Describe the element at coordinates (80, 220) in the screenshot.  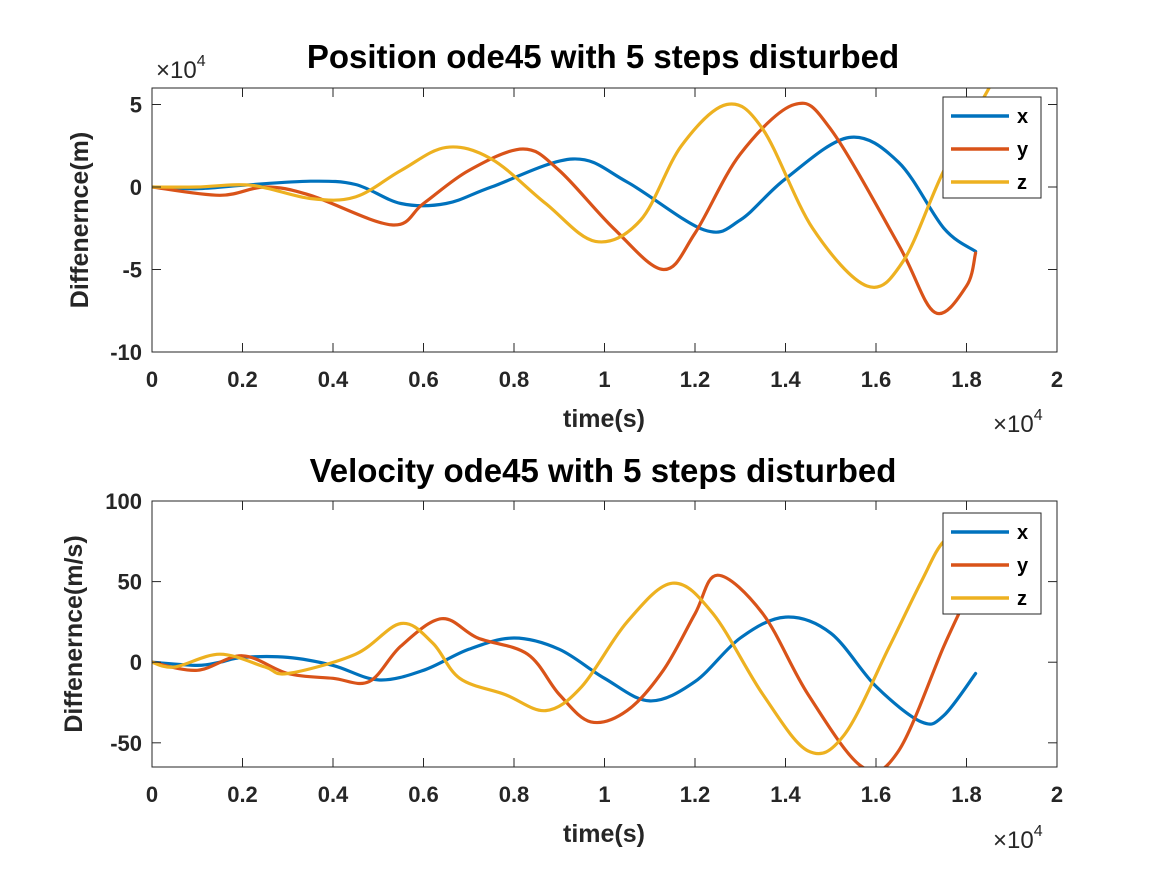
I see `y-axis-label: Diffenernce(m)` at that location.